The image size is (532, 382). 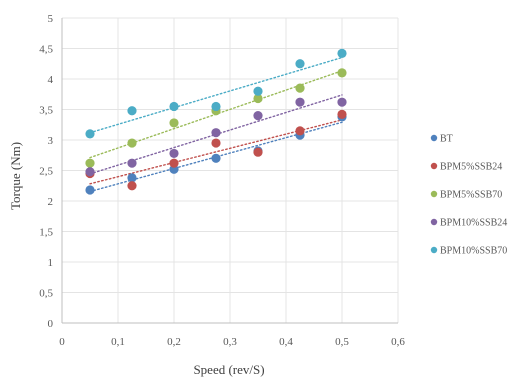 What do you see at coordinates (471, 167) in the screenshot?
I see `legend-label: BPM5%SSB24` at bounding box center [471, 167].